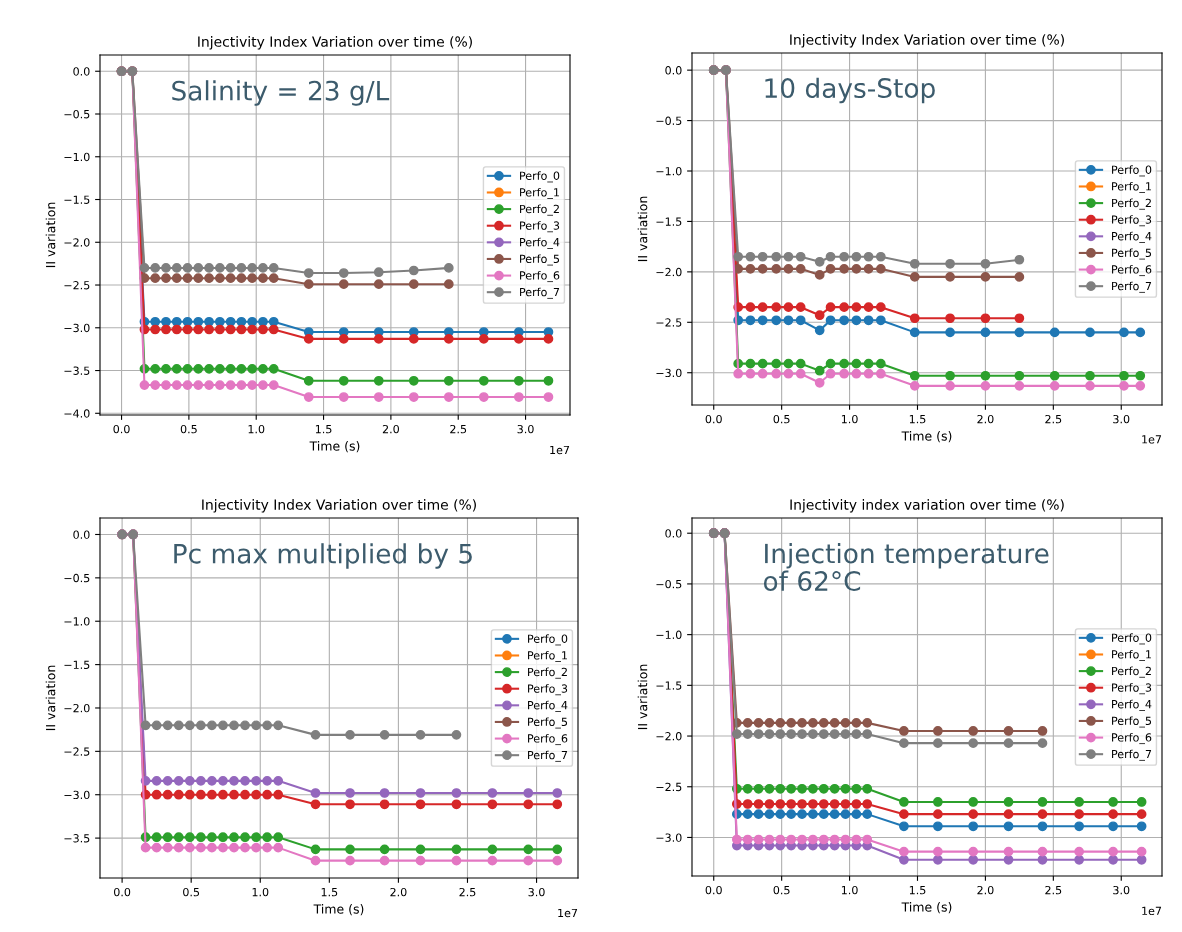 The height and width of the screenshot is (932, 1182). What do you see at coordinates (850, 90) in the screenshot?
I see `annotation: 10 days-Stop` at bounding box center [850, 90].